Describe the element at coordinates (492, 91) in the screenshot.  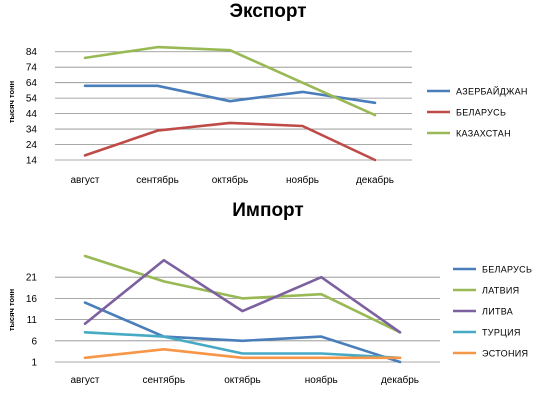
I see `legend-label: АЗЕРБАЙДЖАН` at that location.